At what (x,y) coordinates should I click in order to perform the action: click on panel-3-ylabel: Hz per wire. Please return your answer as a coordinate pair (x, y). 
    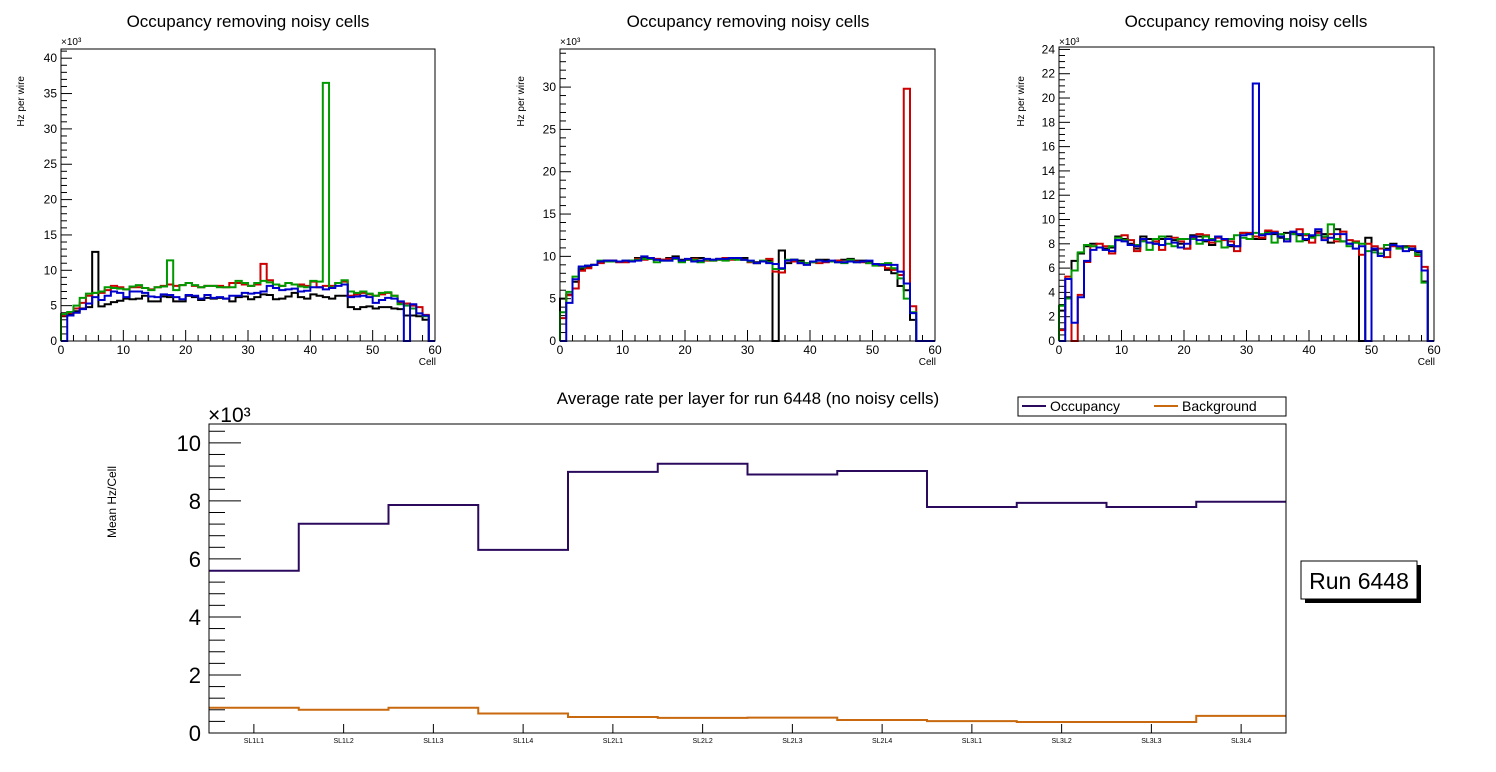
    Looking at the image, I should click on (1021, 101).